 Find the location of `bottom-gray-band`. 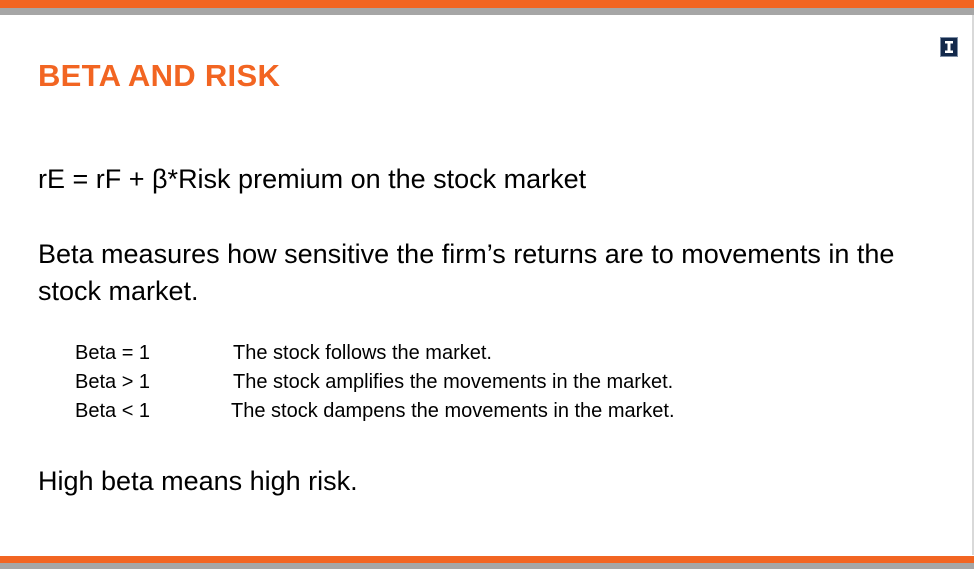

bottom-gray-band is located at coordinates (487, 566).